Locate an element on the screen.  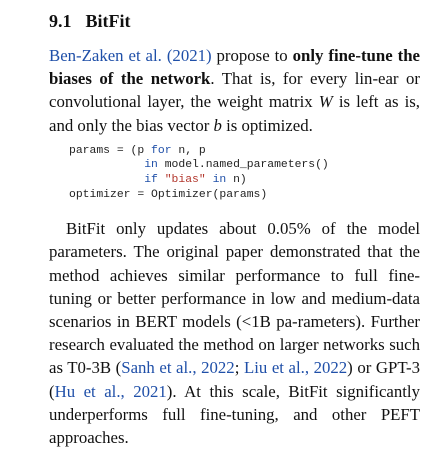
code-line-1: params = (p for n, p is located at coordinates (137, 151).